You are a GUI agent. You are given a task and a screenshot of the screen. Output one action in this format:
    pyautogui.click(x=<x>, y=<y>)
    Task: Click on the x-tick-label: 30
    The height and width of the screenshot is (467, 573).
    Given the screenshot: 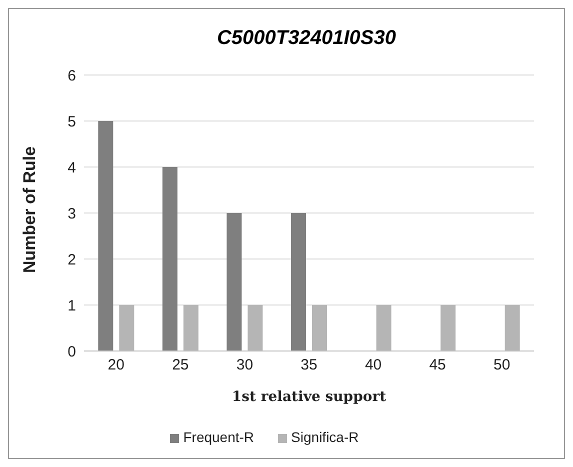 What is the action you would take?
    pyautogui.click(x=245, y=365)
    